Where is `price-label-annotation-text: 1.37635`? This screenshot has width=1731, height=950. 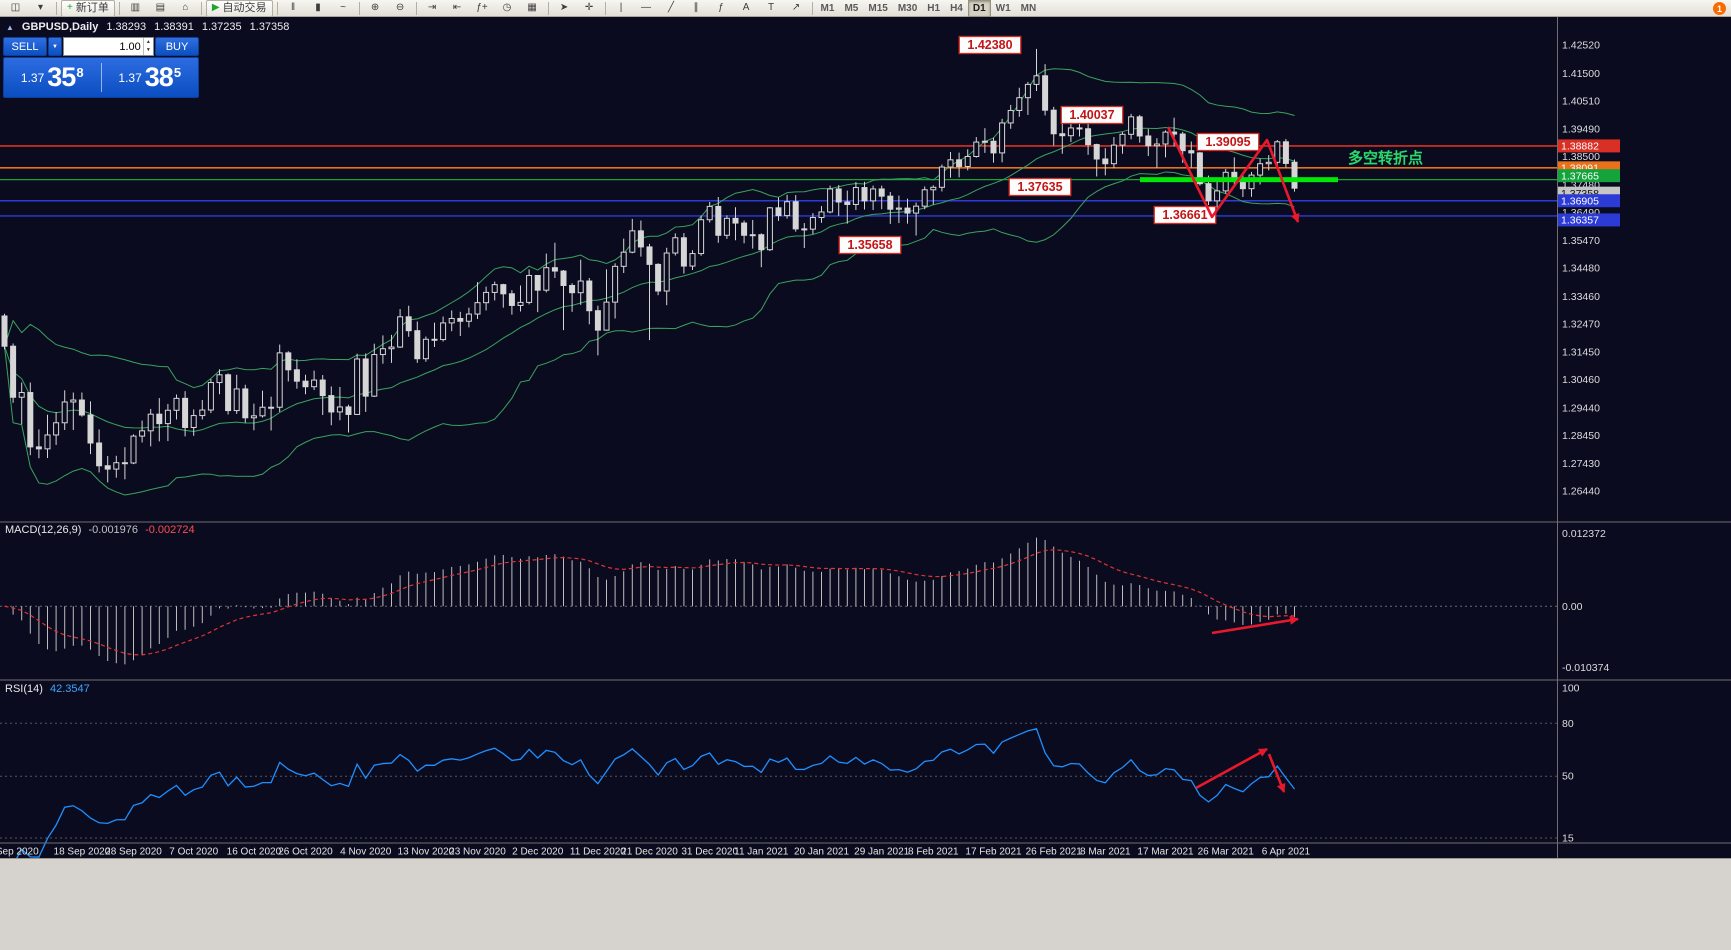
price-label-annotation-text: 1.37635 is located at coordinates (1039, 187).